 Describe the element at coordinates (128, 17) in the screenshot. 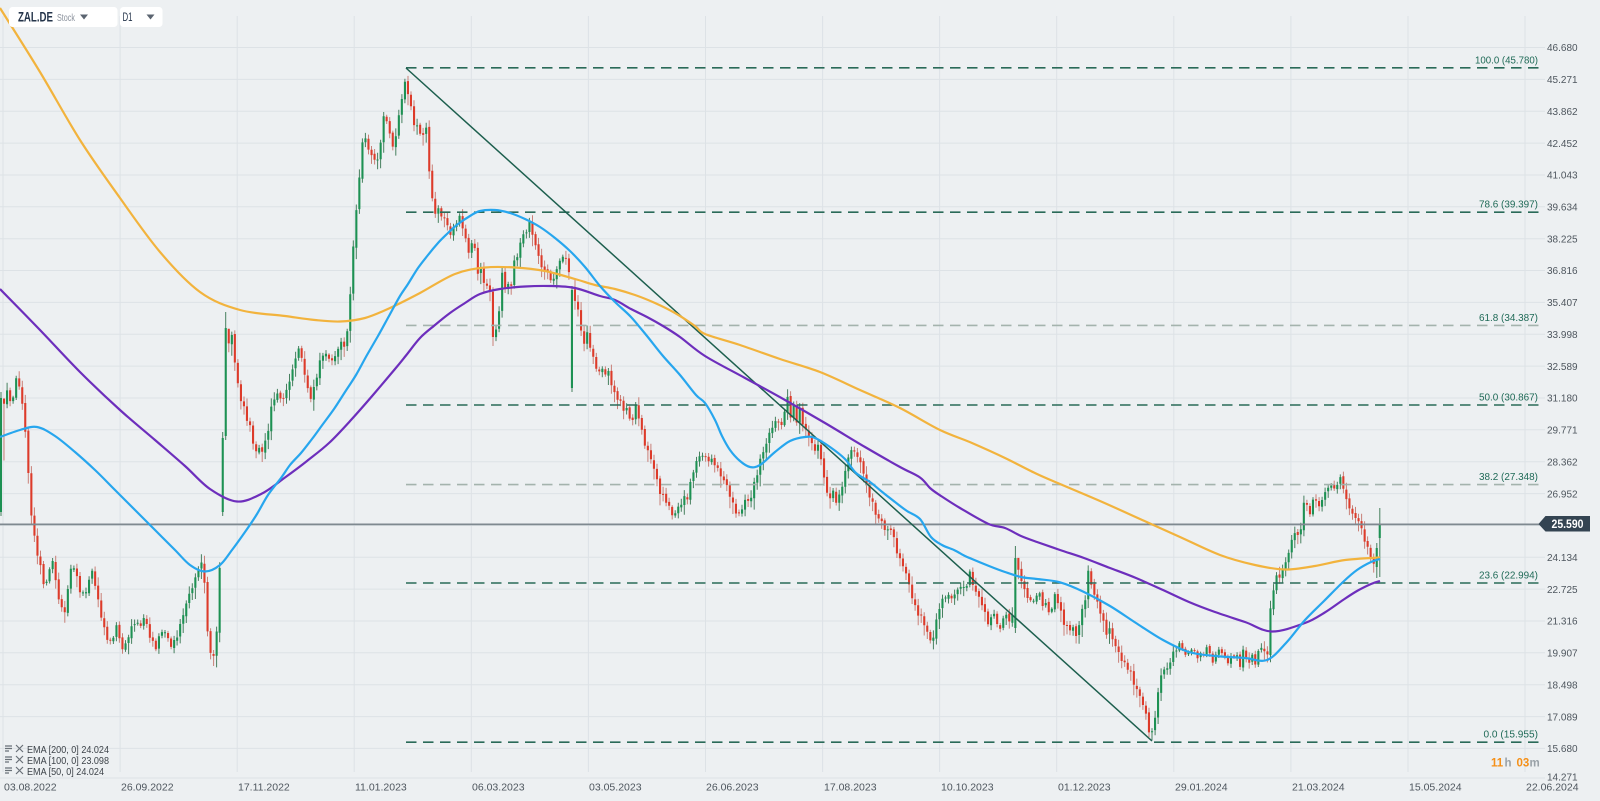

I see `svg-text: D1` at that location.